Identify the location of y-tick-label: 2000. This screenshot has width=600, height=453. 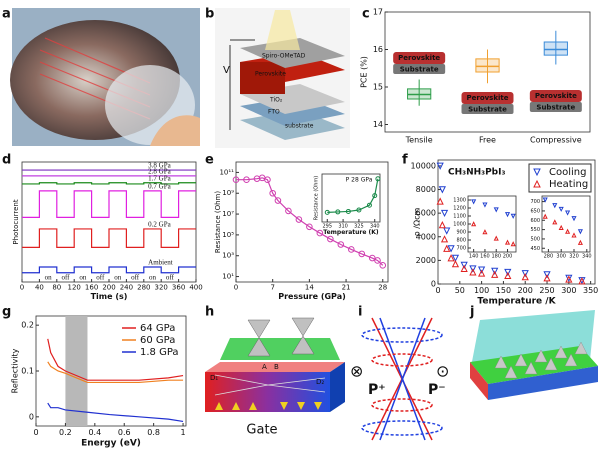
(426, 260).